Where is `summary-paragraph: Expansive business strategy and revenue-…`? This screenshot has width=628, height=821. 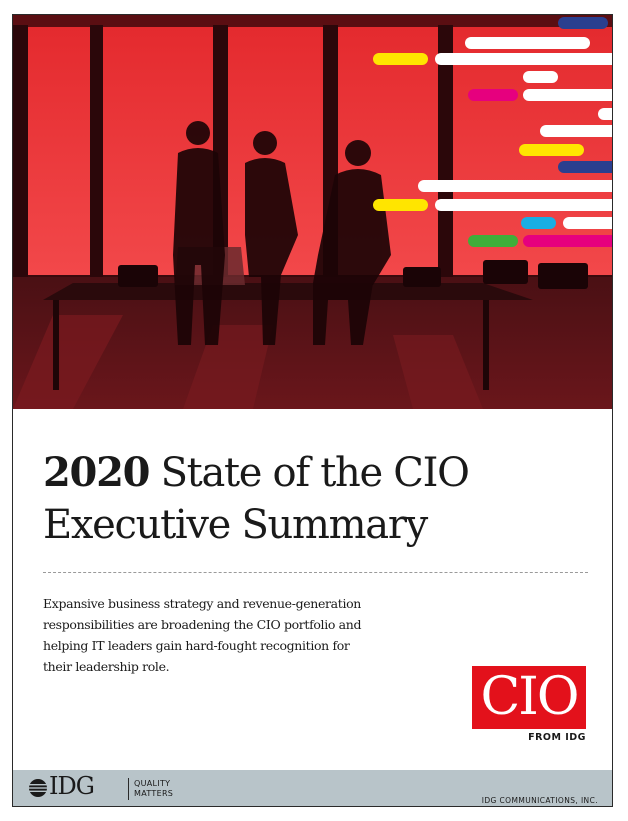 summary-paragraph: Expansive business strategy and revenue-… is located at coordinates (202, 635).